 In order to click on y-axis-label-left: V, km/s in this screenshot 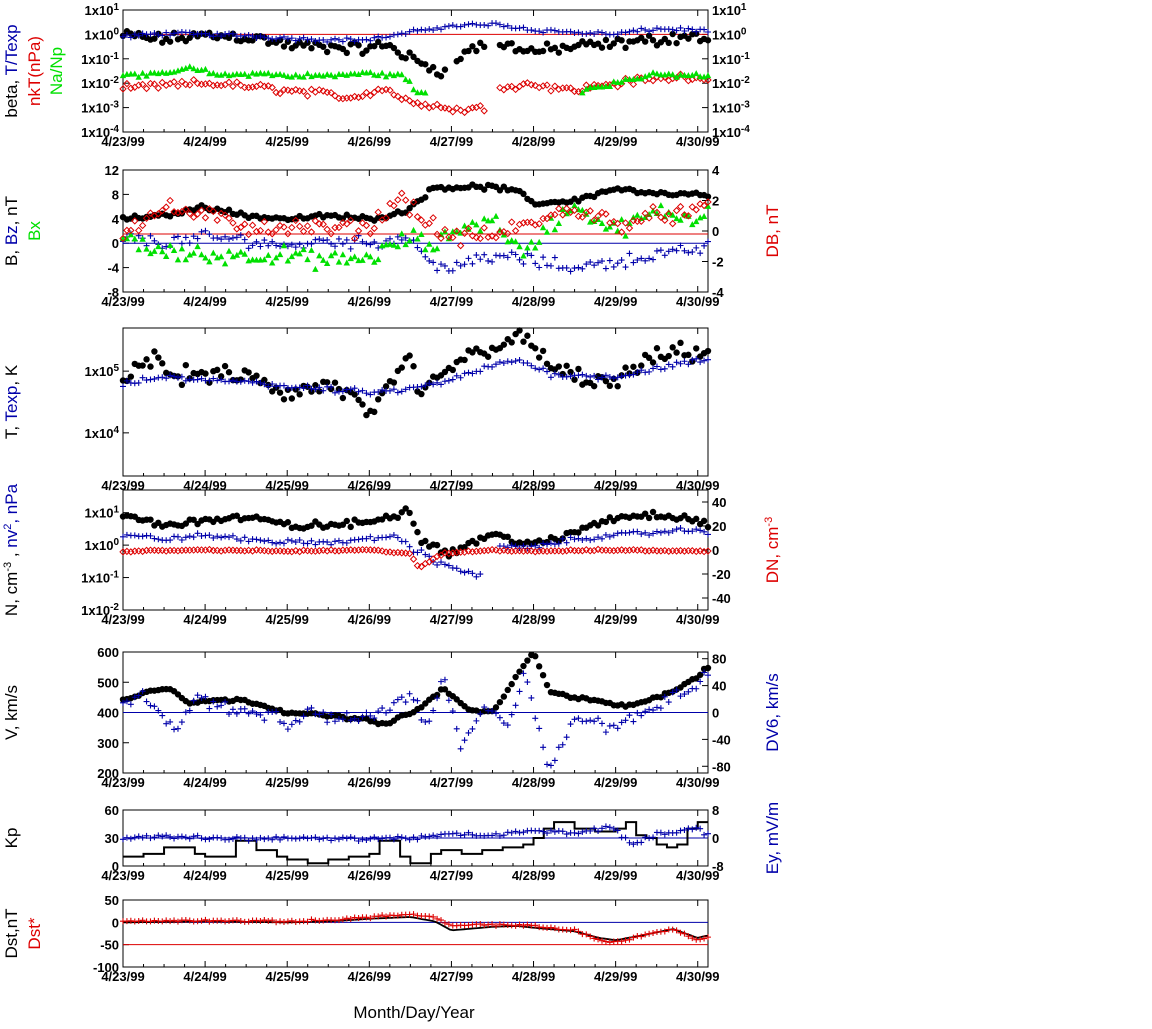, I will do `click(11, 712)`.